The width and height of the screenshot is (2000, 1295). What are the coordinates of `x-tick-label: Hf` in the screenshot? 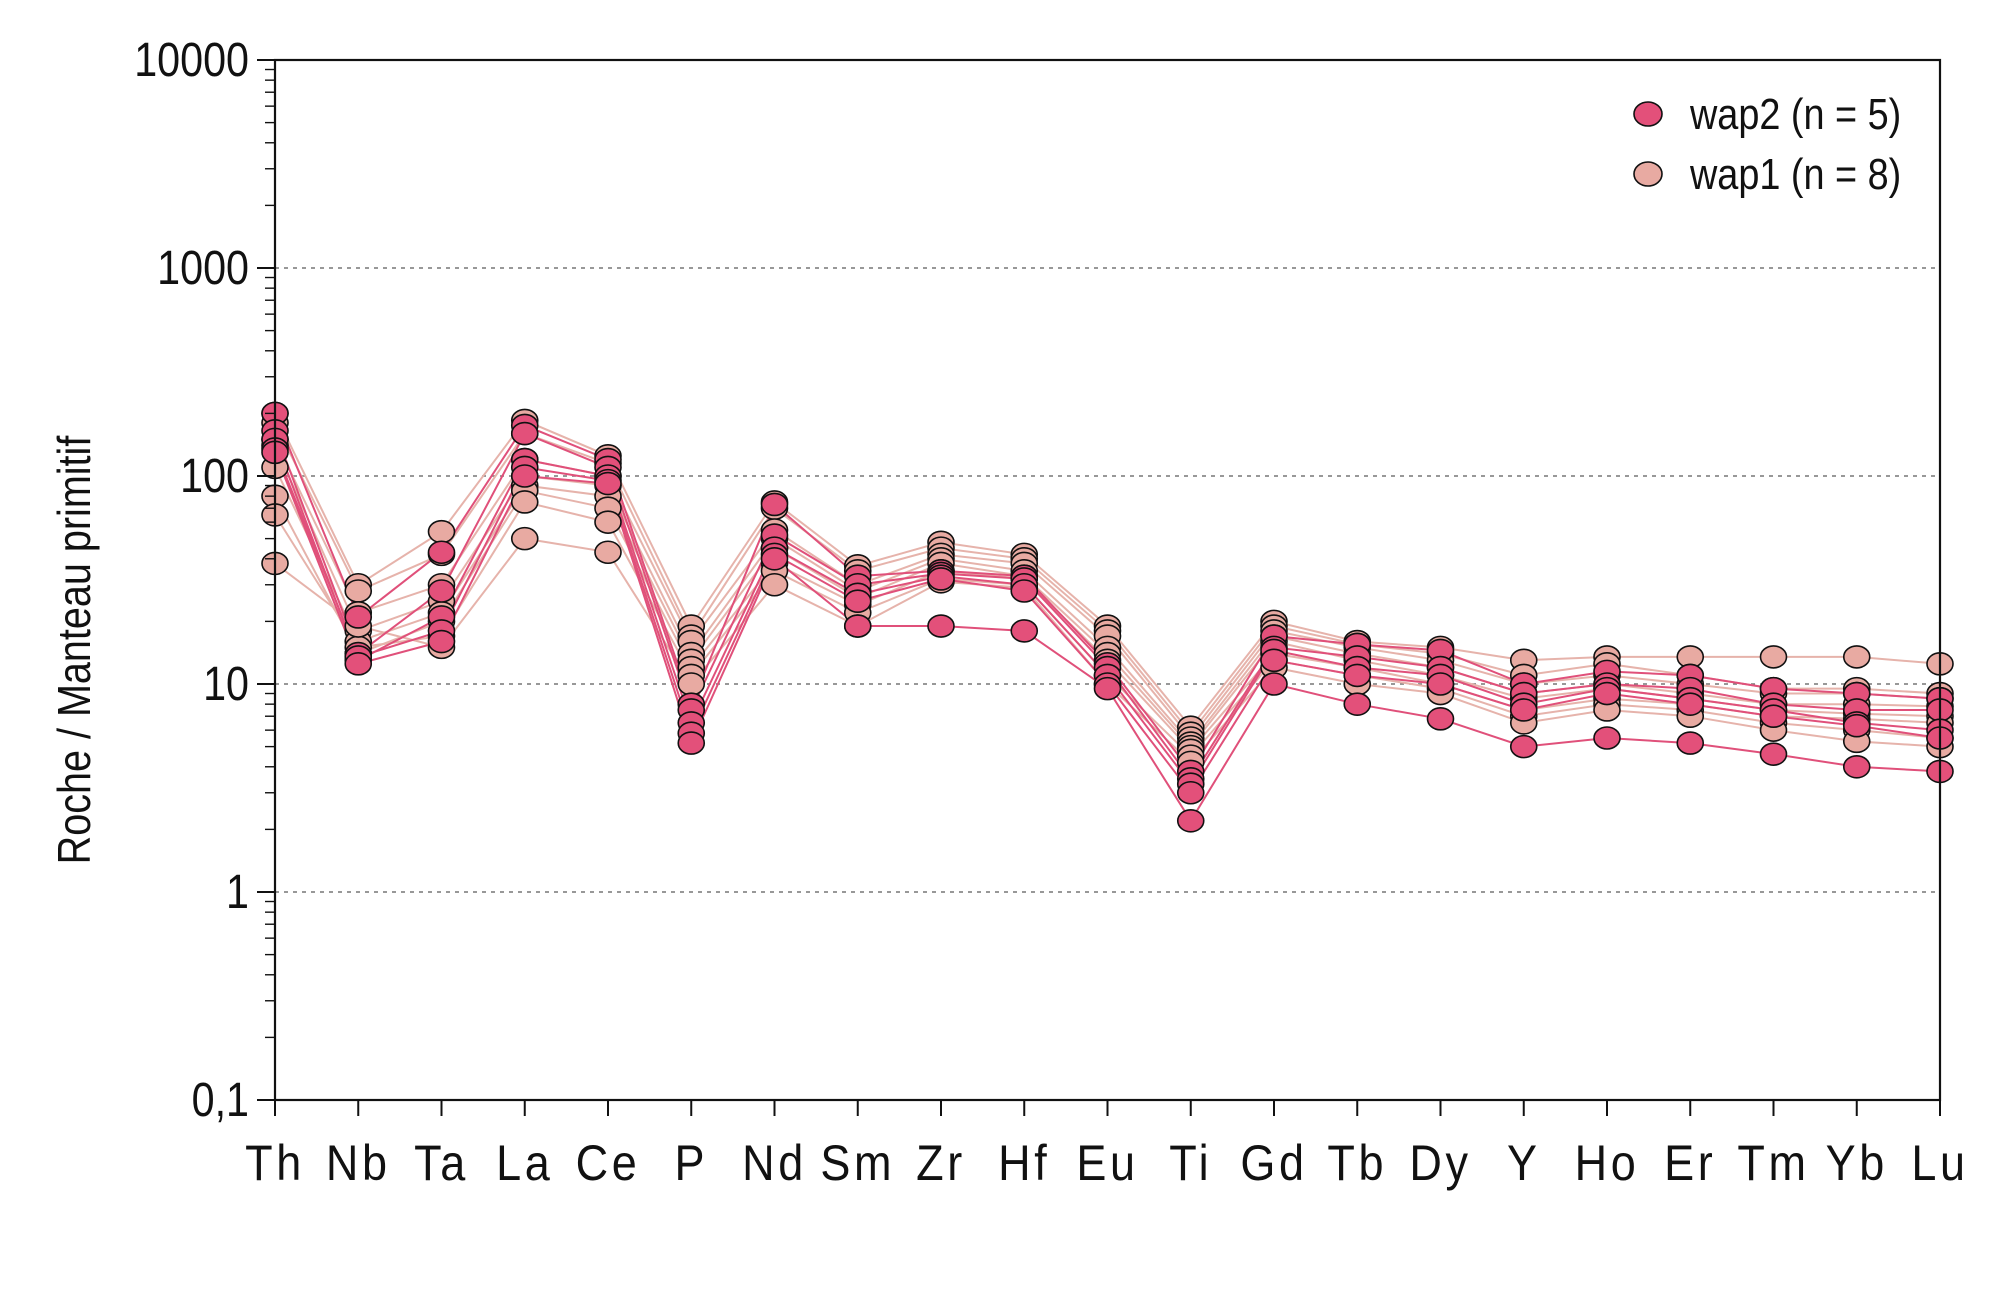 It's located at (1024, 1164).